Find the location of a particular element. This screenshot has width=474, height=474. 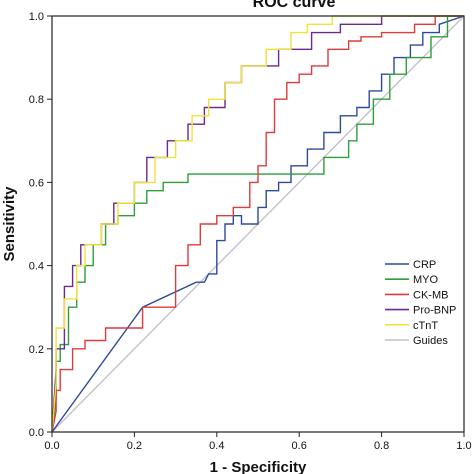

y-tick-label: 0.4 is located at coordinates (36, 267).